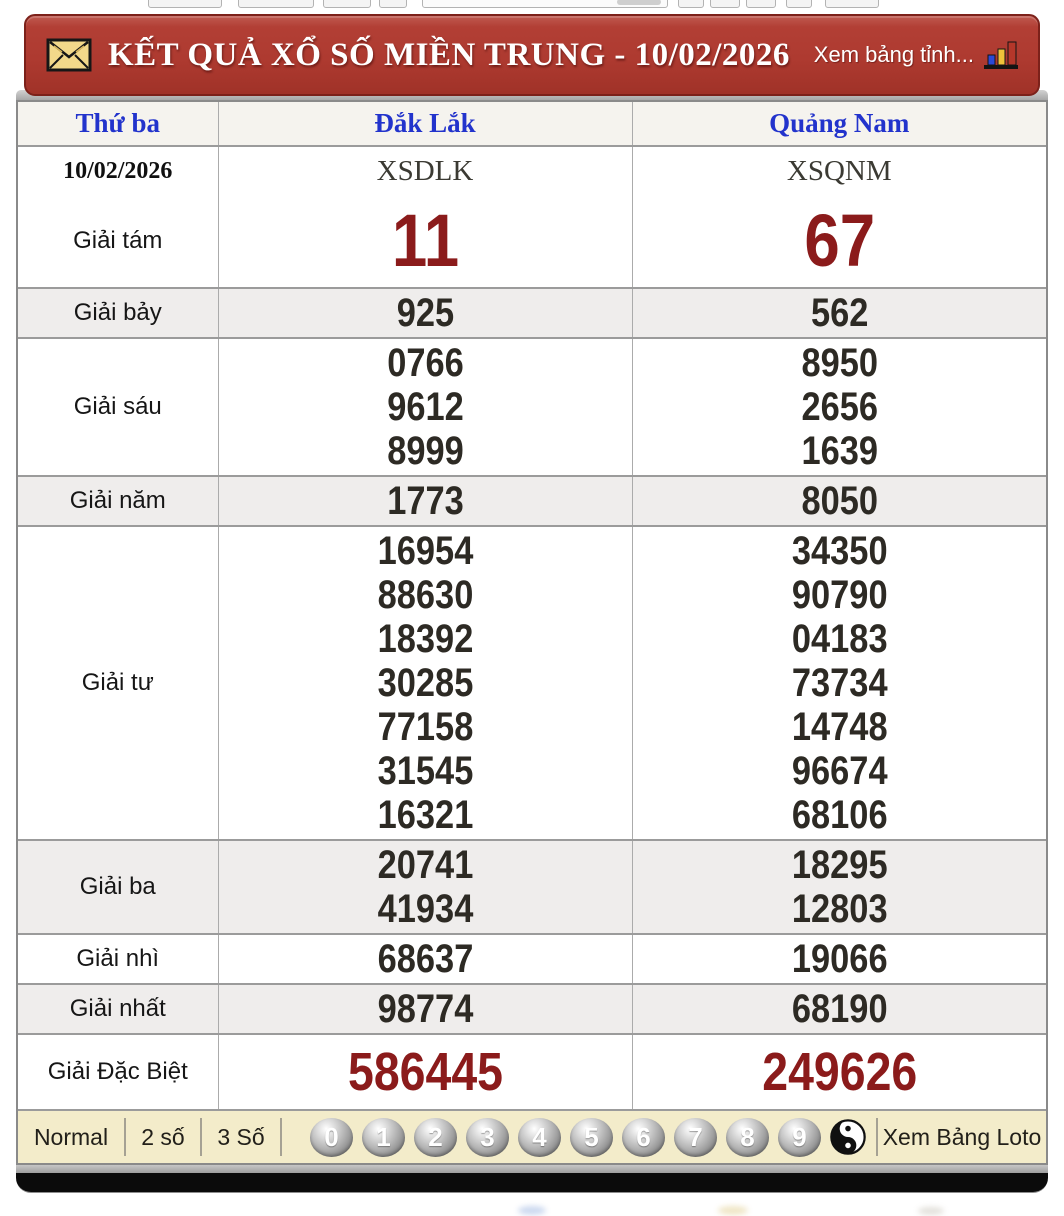 This screenshot has width=1064, height=1216. I want to click on prize-label: Giải Đặc Biệt, so click(118, 1071).